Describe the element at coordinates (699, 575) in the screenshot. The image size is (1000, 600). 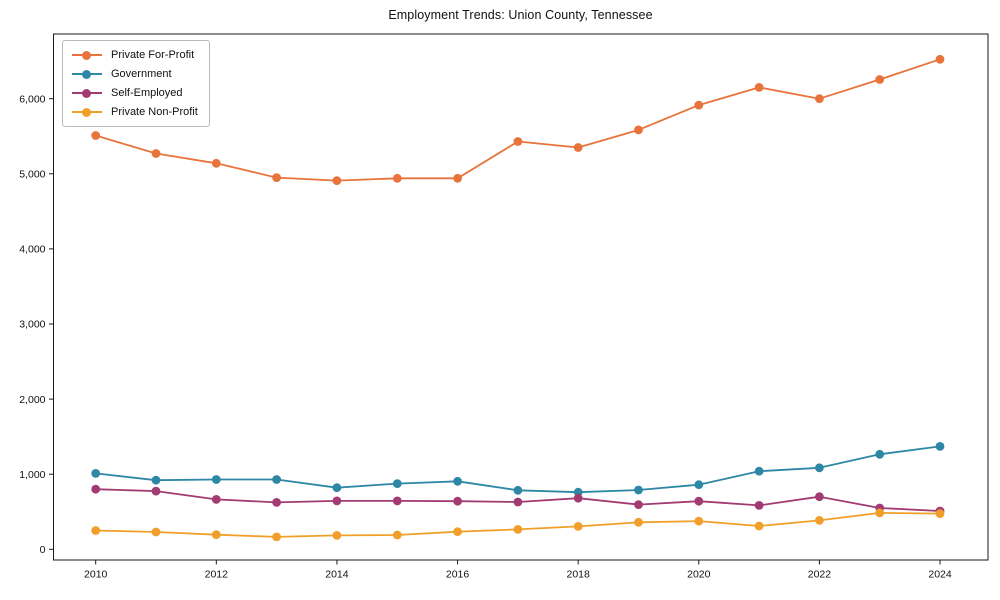
I see `x-tick-label: 2020` at that location.